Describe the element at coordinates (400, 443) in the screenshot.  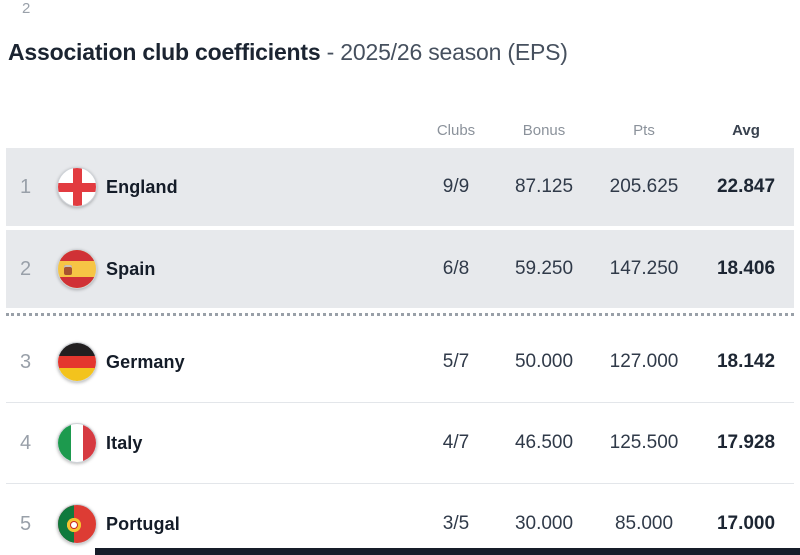
I see `table-row-italy: 4 Italy 4/7 46.500 125.500 17.928` at that location.